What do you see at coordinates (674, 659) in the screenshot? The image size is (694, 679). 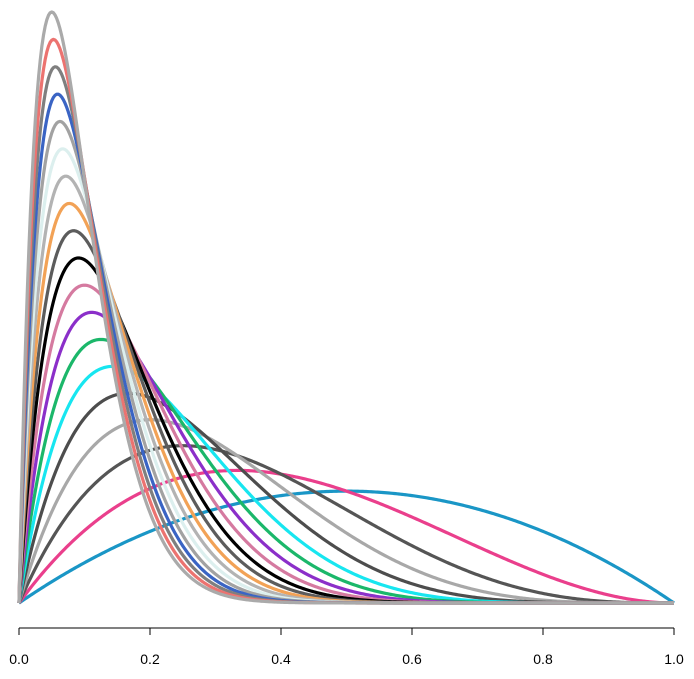 I see `x-tick-label: 1.0` at bounding box center [674, 659].